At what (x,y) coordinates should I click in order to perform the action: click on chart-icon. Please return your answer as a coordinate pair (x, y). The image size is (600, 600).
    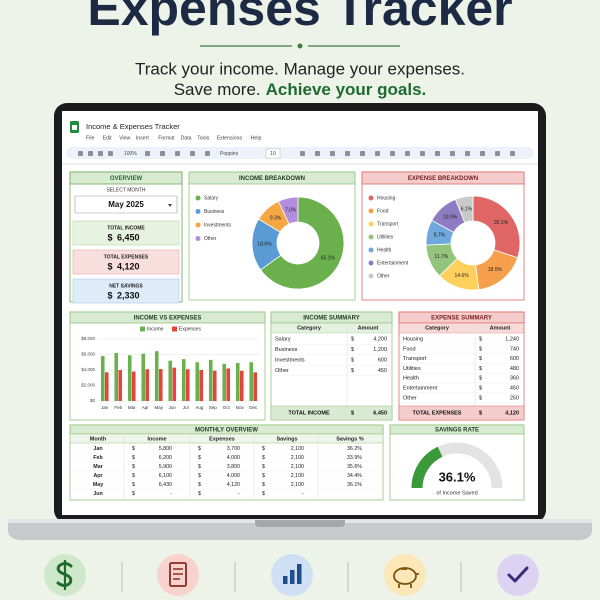
    Looking at the image, I should click on (299, 574).